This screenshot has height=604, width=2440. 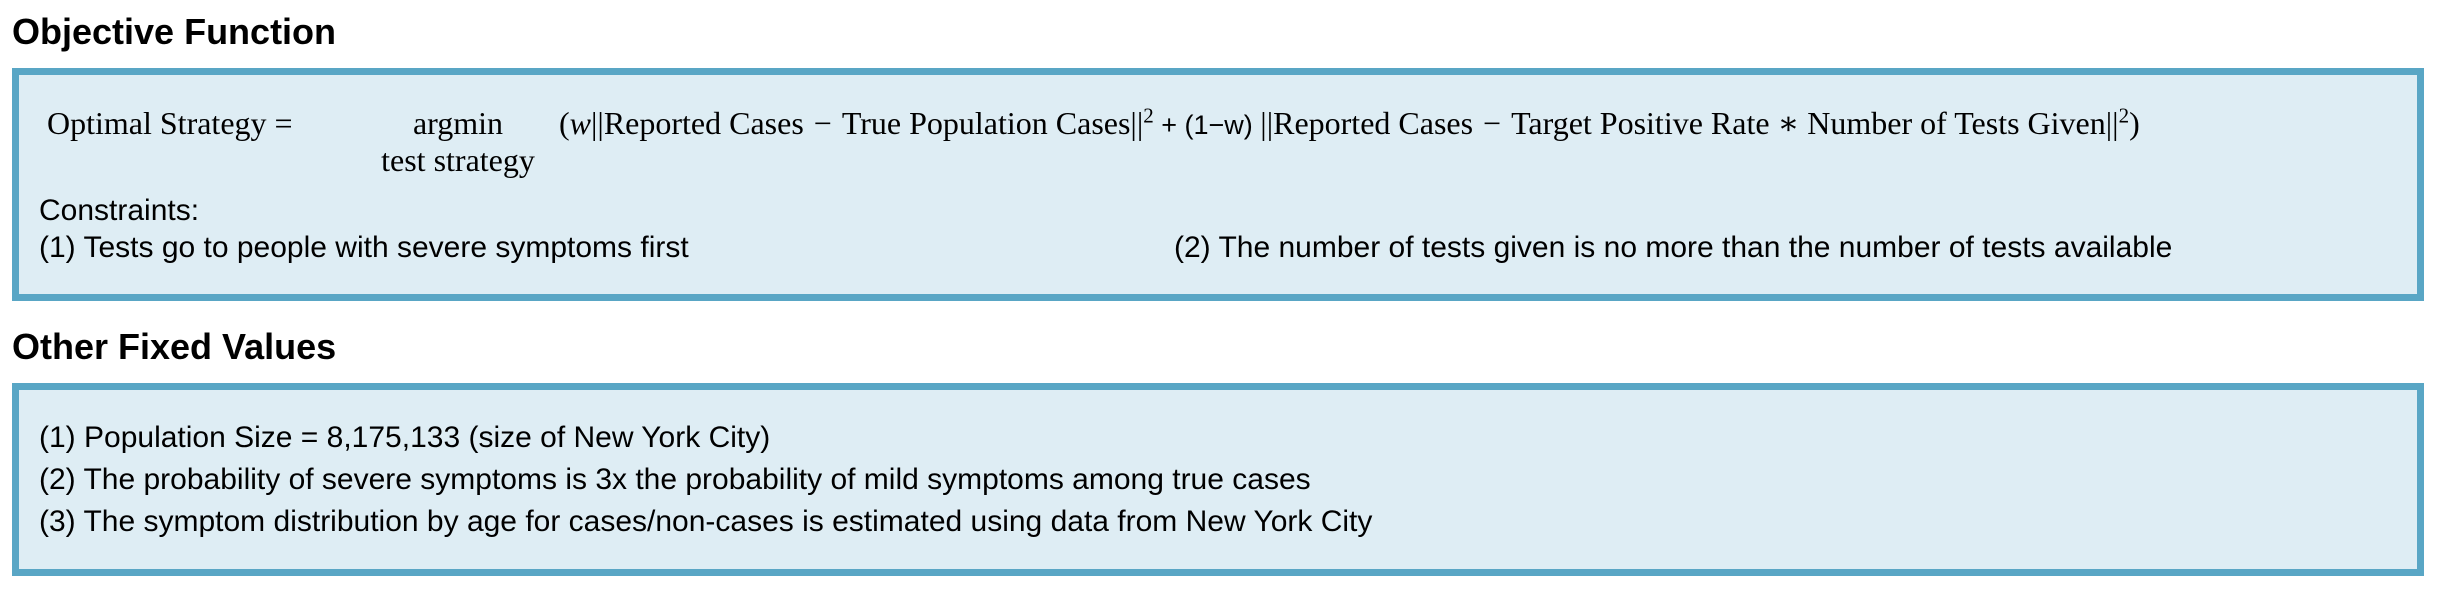 I want to click on minus-sign-1: −, so click(x=822, y=123).